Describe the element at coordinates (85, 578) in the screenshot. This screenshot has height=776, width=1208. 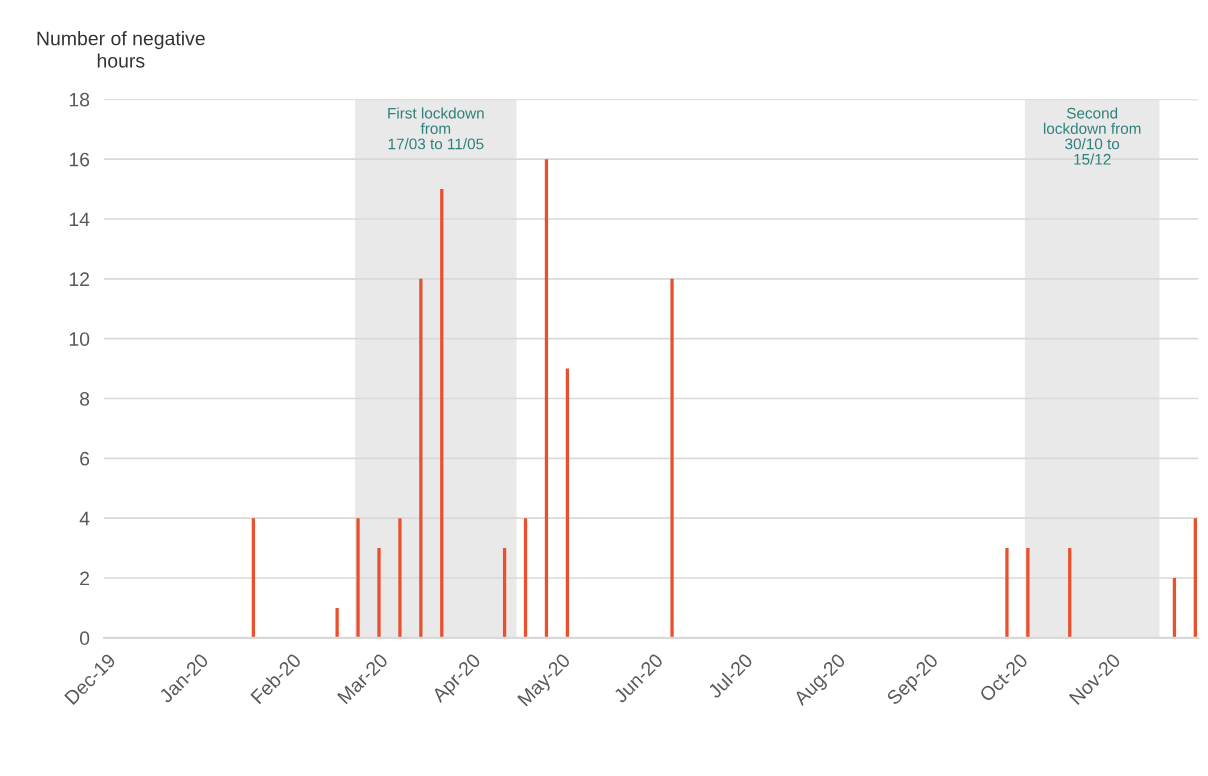
I see `y-tick-label: 2` at that location.